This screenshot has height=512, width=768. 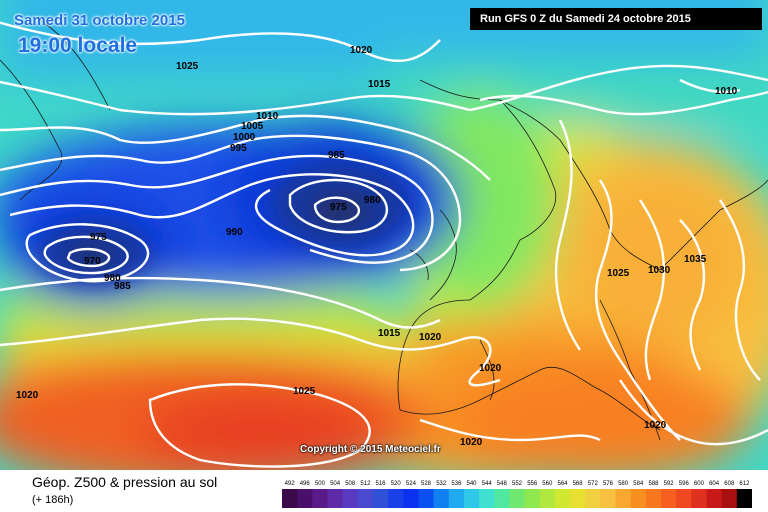 What do you see at coordinates (517, 484) in the screenshot?
I see `legend-value: 552` at bounding box center [517, 484].